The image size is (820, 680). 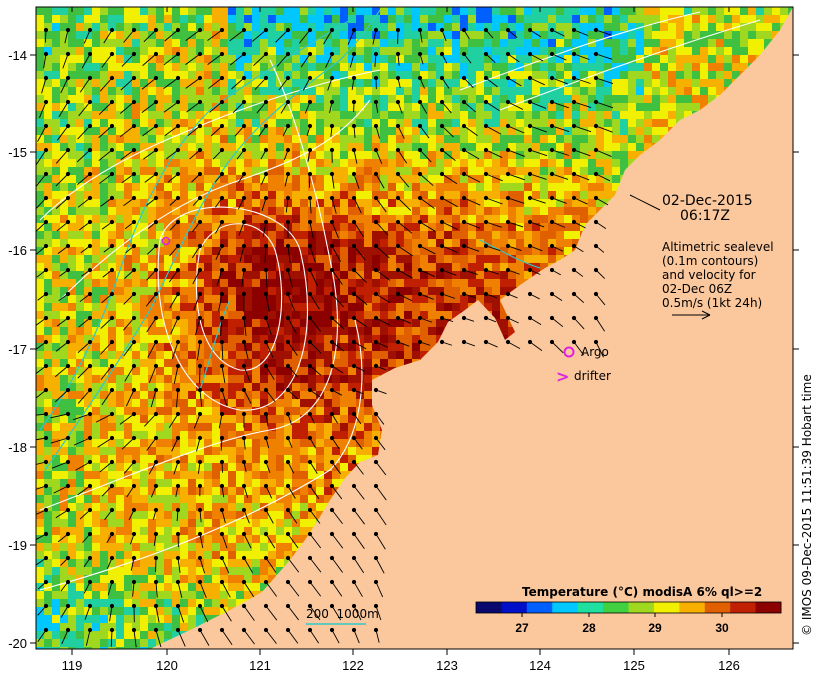 I want to click on timestamp-pointer, so click(x=645, y=202).